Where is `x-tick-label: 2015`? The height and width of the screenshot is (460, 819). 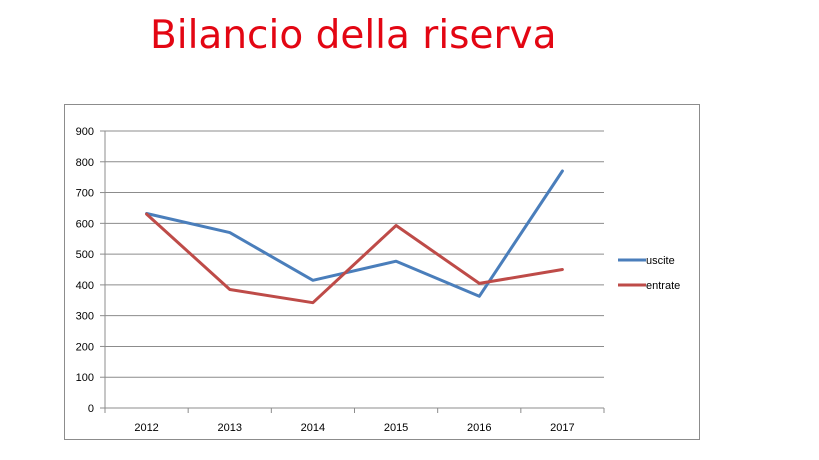
x-tick-label: 2015 is located at coordinates (396, 428).